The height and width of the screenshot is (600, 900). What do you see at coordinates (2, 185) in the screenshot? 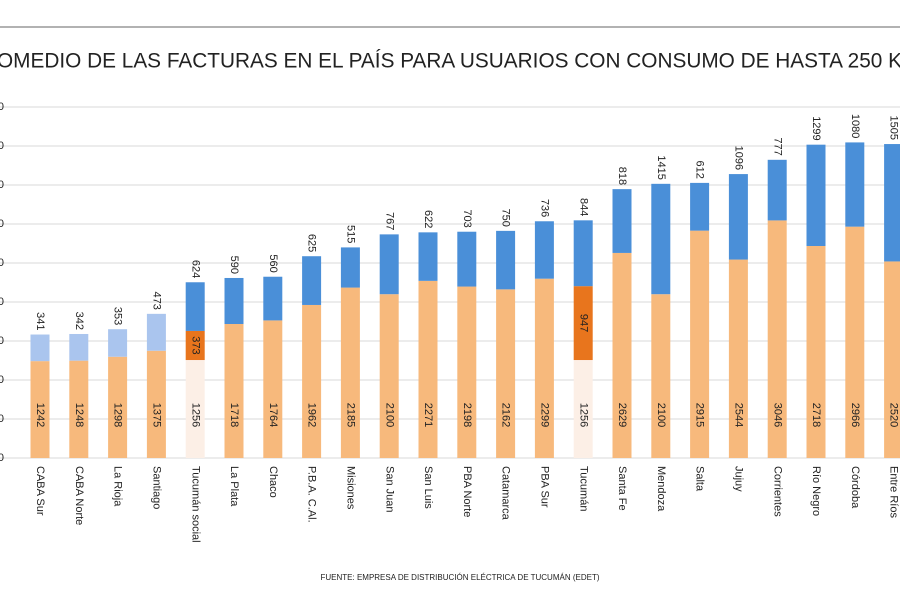
I see `y-tick-label: 3500` at bounding box center [2, 185].